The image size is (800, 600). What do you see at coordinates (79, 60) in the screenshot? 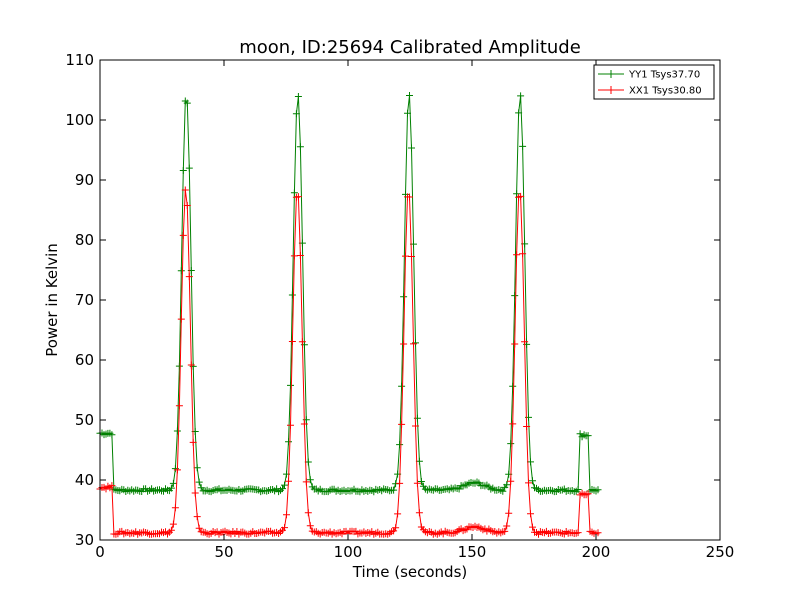
I see `y-tick-label: 110` at bounding box center [79, 60].